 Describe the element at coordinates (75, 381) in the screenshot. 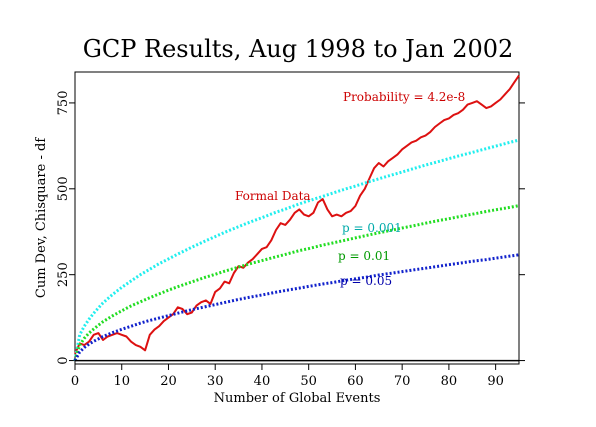

I see `x-tick-label: 0` at that location.